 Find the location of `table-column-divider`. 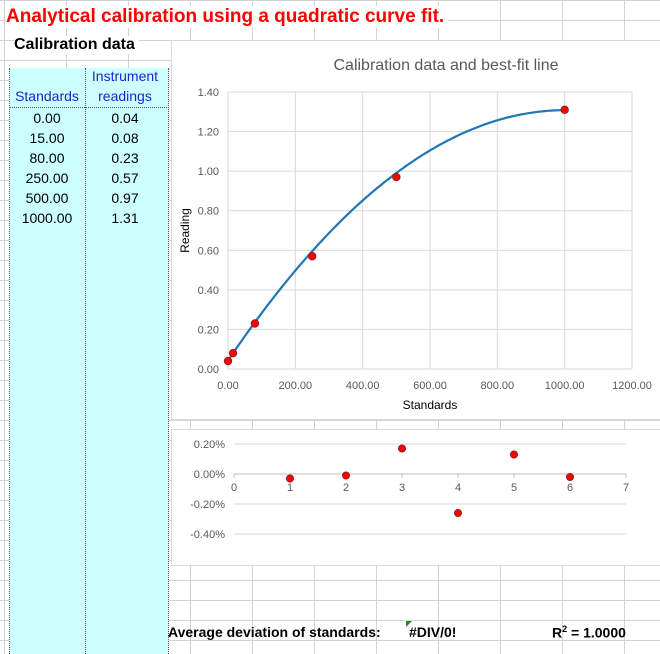

table-column-divider is located at coordinates (85, 361).